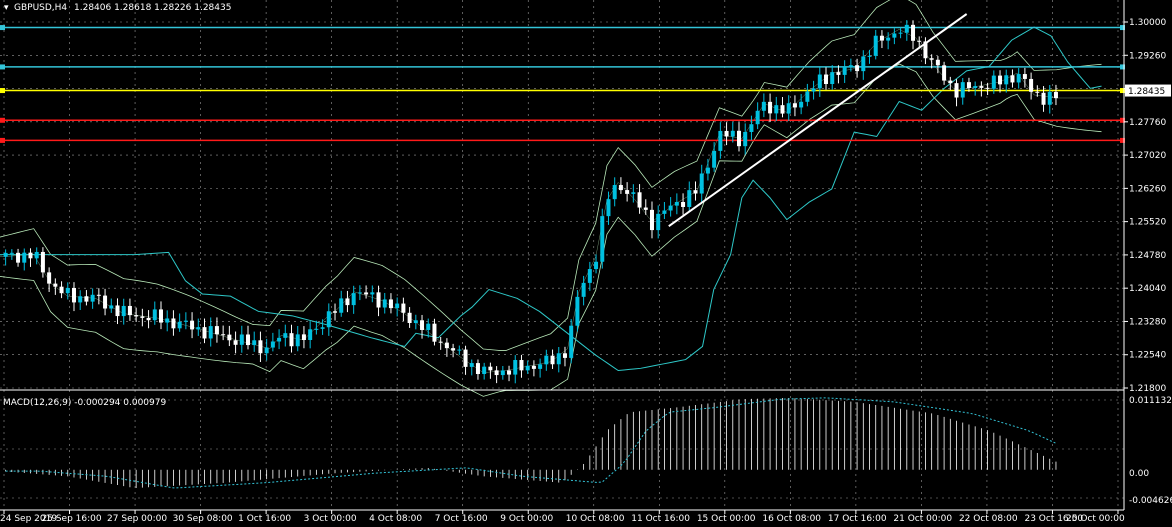 Image resolution: width=1172 pixels, height=527 pixels. What do you see at coordinates (395, 519) in the screenshot?
I see `time-axis-label: 4 Oct 08:00` at bounding box center [395, 519].